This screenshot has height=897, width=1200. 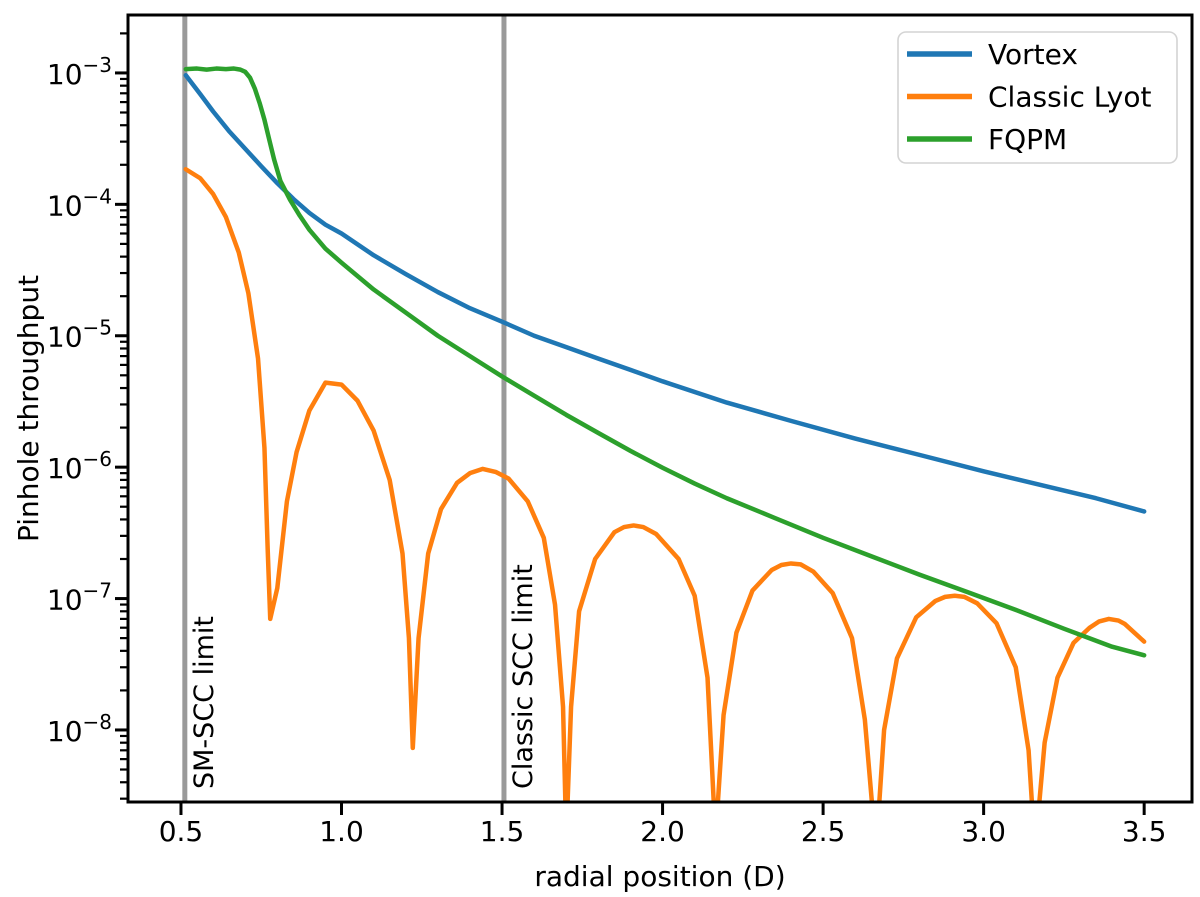 I want to click on y-tick-label-1e-7: 10⁻⁷, so click(x=79, y=598).